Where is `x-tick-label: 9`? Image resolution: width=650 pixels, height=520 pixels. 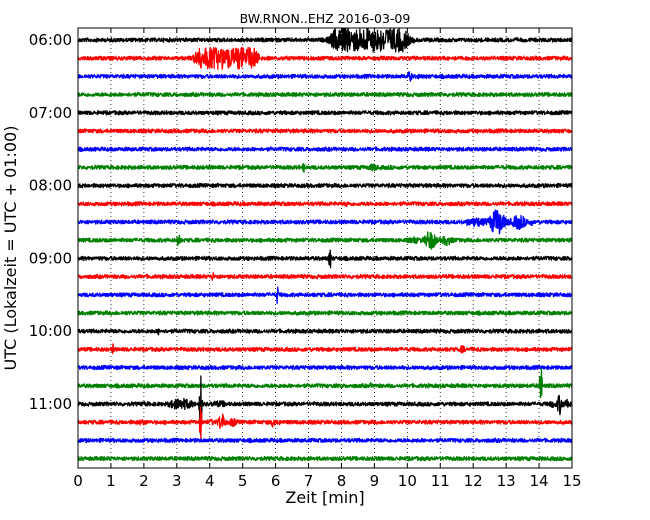 x-tick-label: 9 is located at coordinates (375, 481).